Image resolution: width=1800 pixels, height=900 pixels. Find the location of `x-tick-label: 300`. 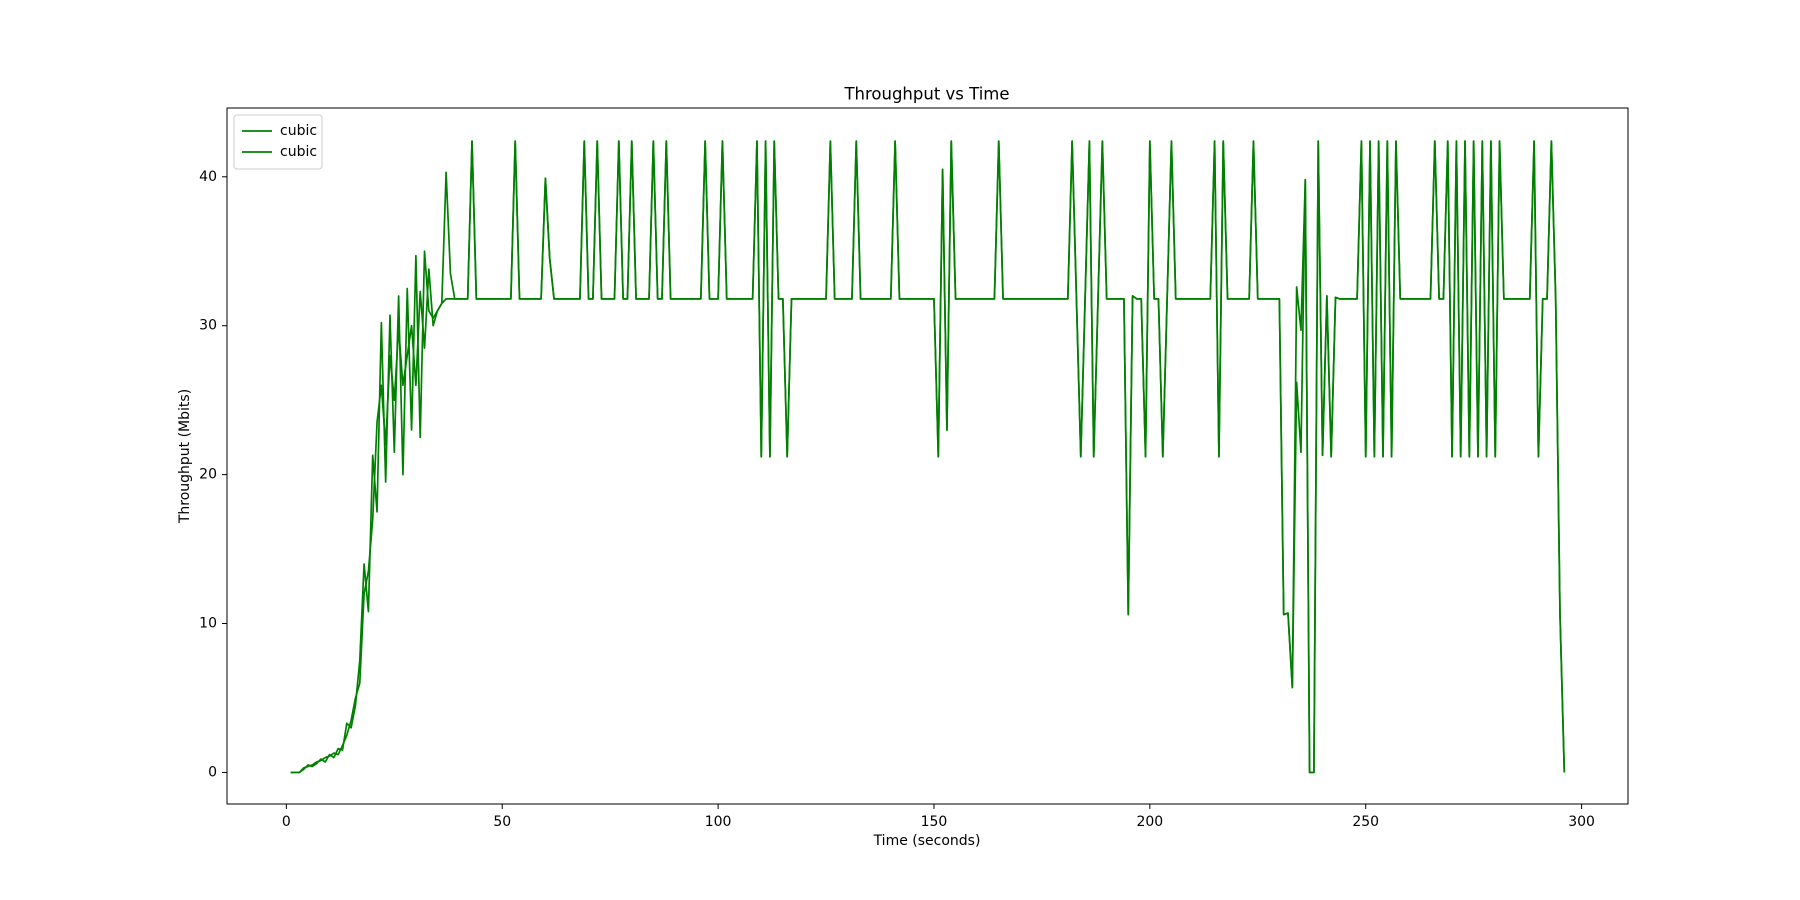

x-tick-label: 300 is located at coordinates (1581, 822).